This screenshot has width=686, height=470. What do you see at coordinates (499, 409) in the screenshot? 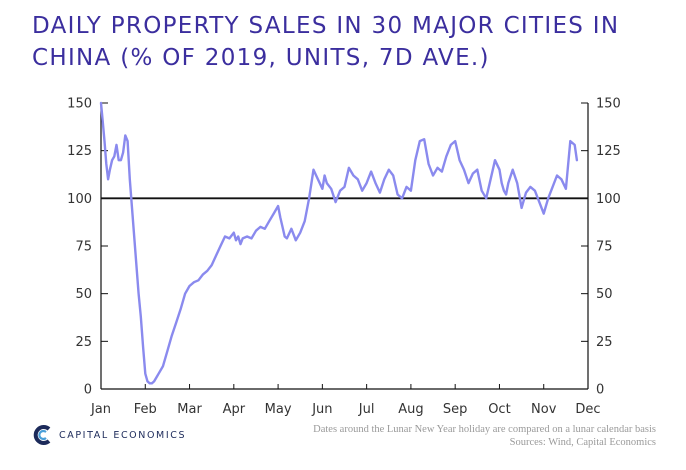
I see `x-tick-label-oct: Oct` at bounding box center [499, 409].